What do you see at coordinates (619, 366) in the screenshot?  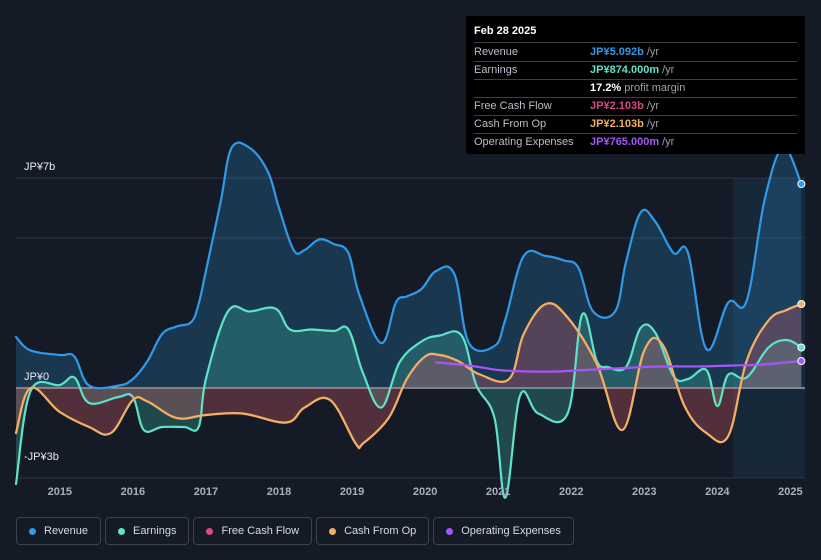 I see `operating-expenses-line` at bounding box center [619, 366].